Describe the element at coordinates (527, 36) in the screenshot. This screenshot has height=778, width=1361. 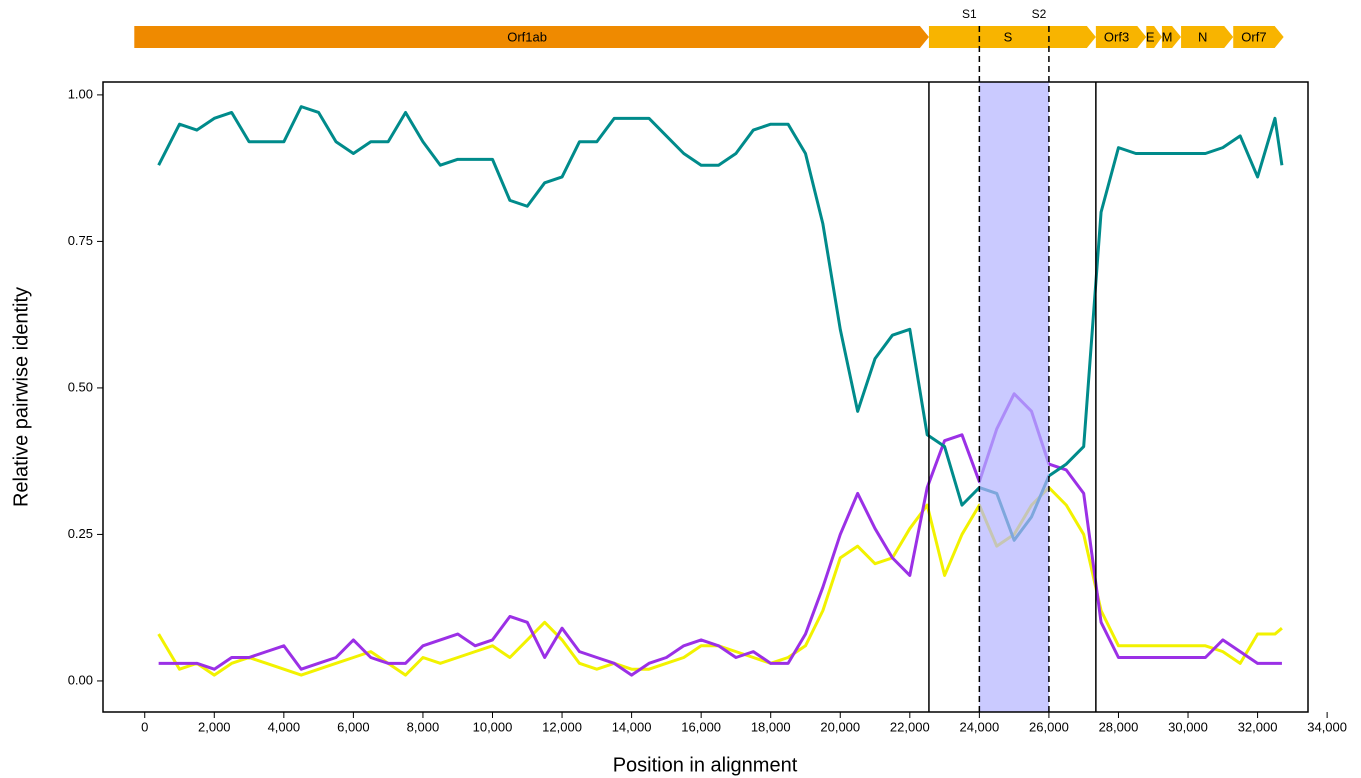
I see `gene-label: Orf1ab` at that location.